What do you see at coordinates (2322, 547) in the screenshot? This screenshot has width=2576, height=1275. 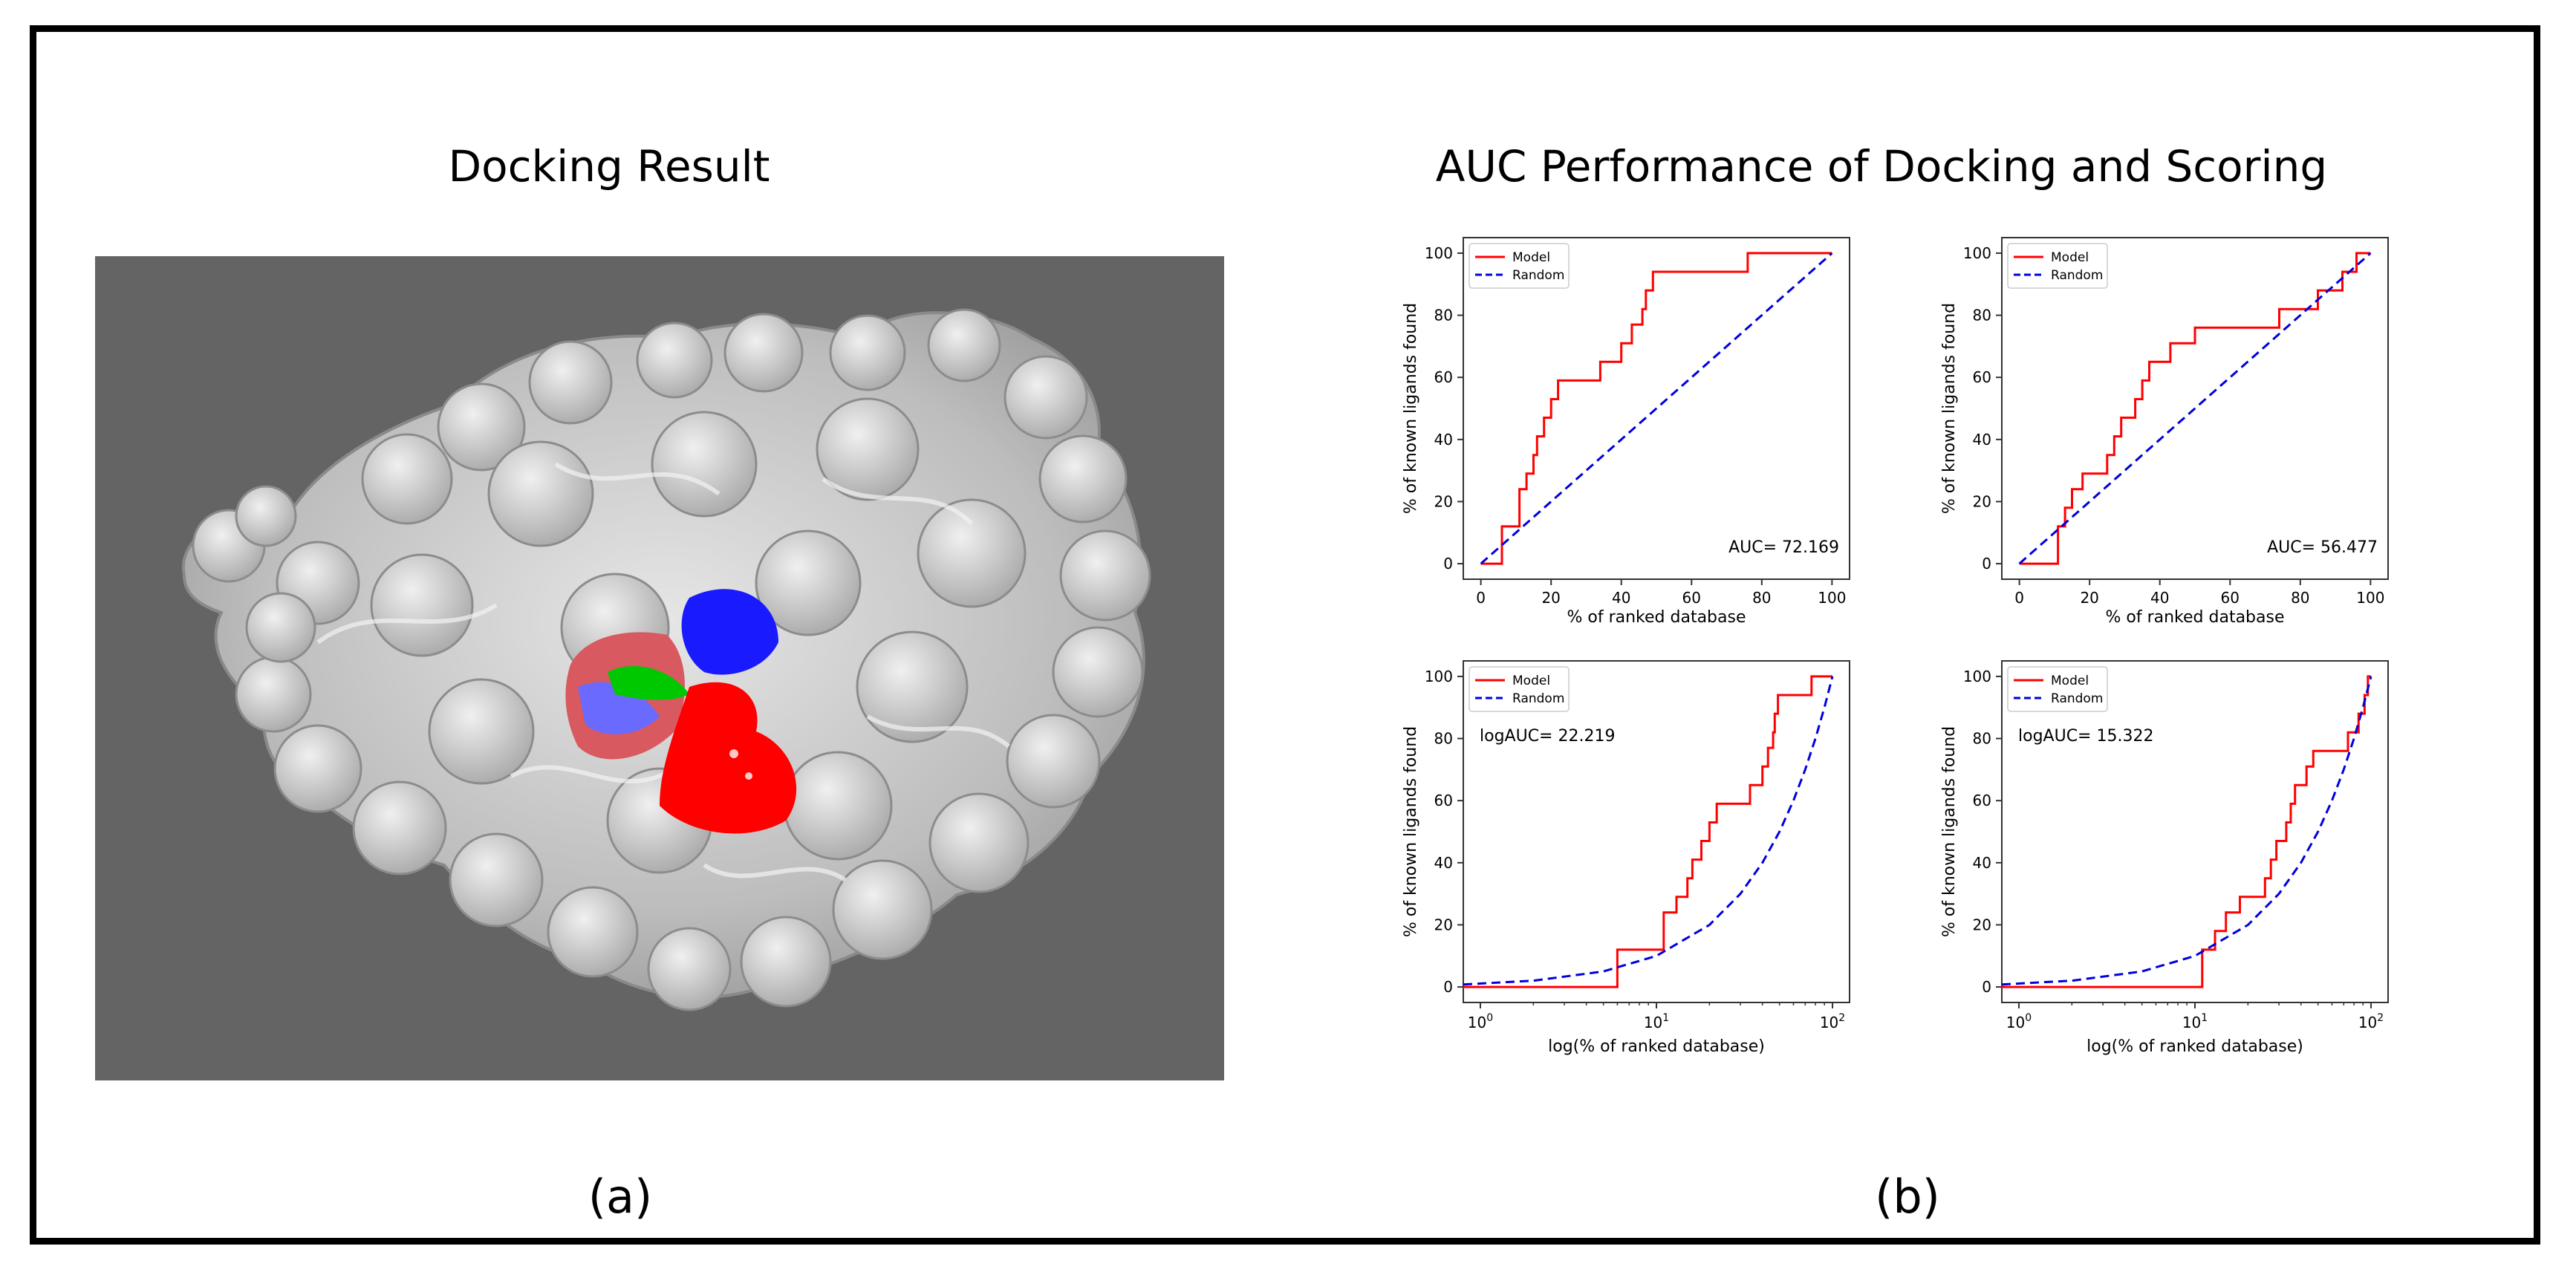 I see `auc-annotation: AUC= 56.477` at bounding box center [2322, 547].